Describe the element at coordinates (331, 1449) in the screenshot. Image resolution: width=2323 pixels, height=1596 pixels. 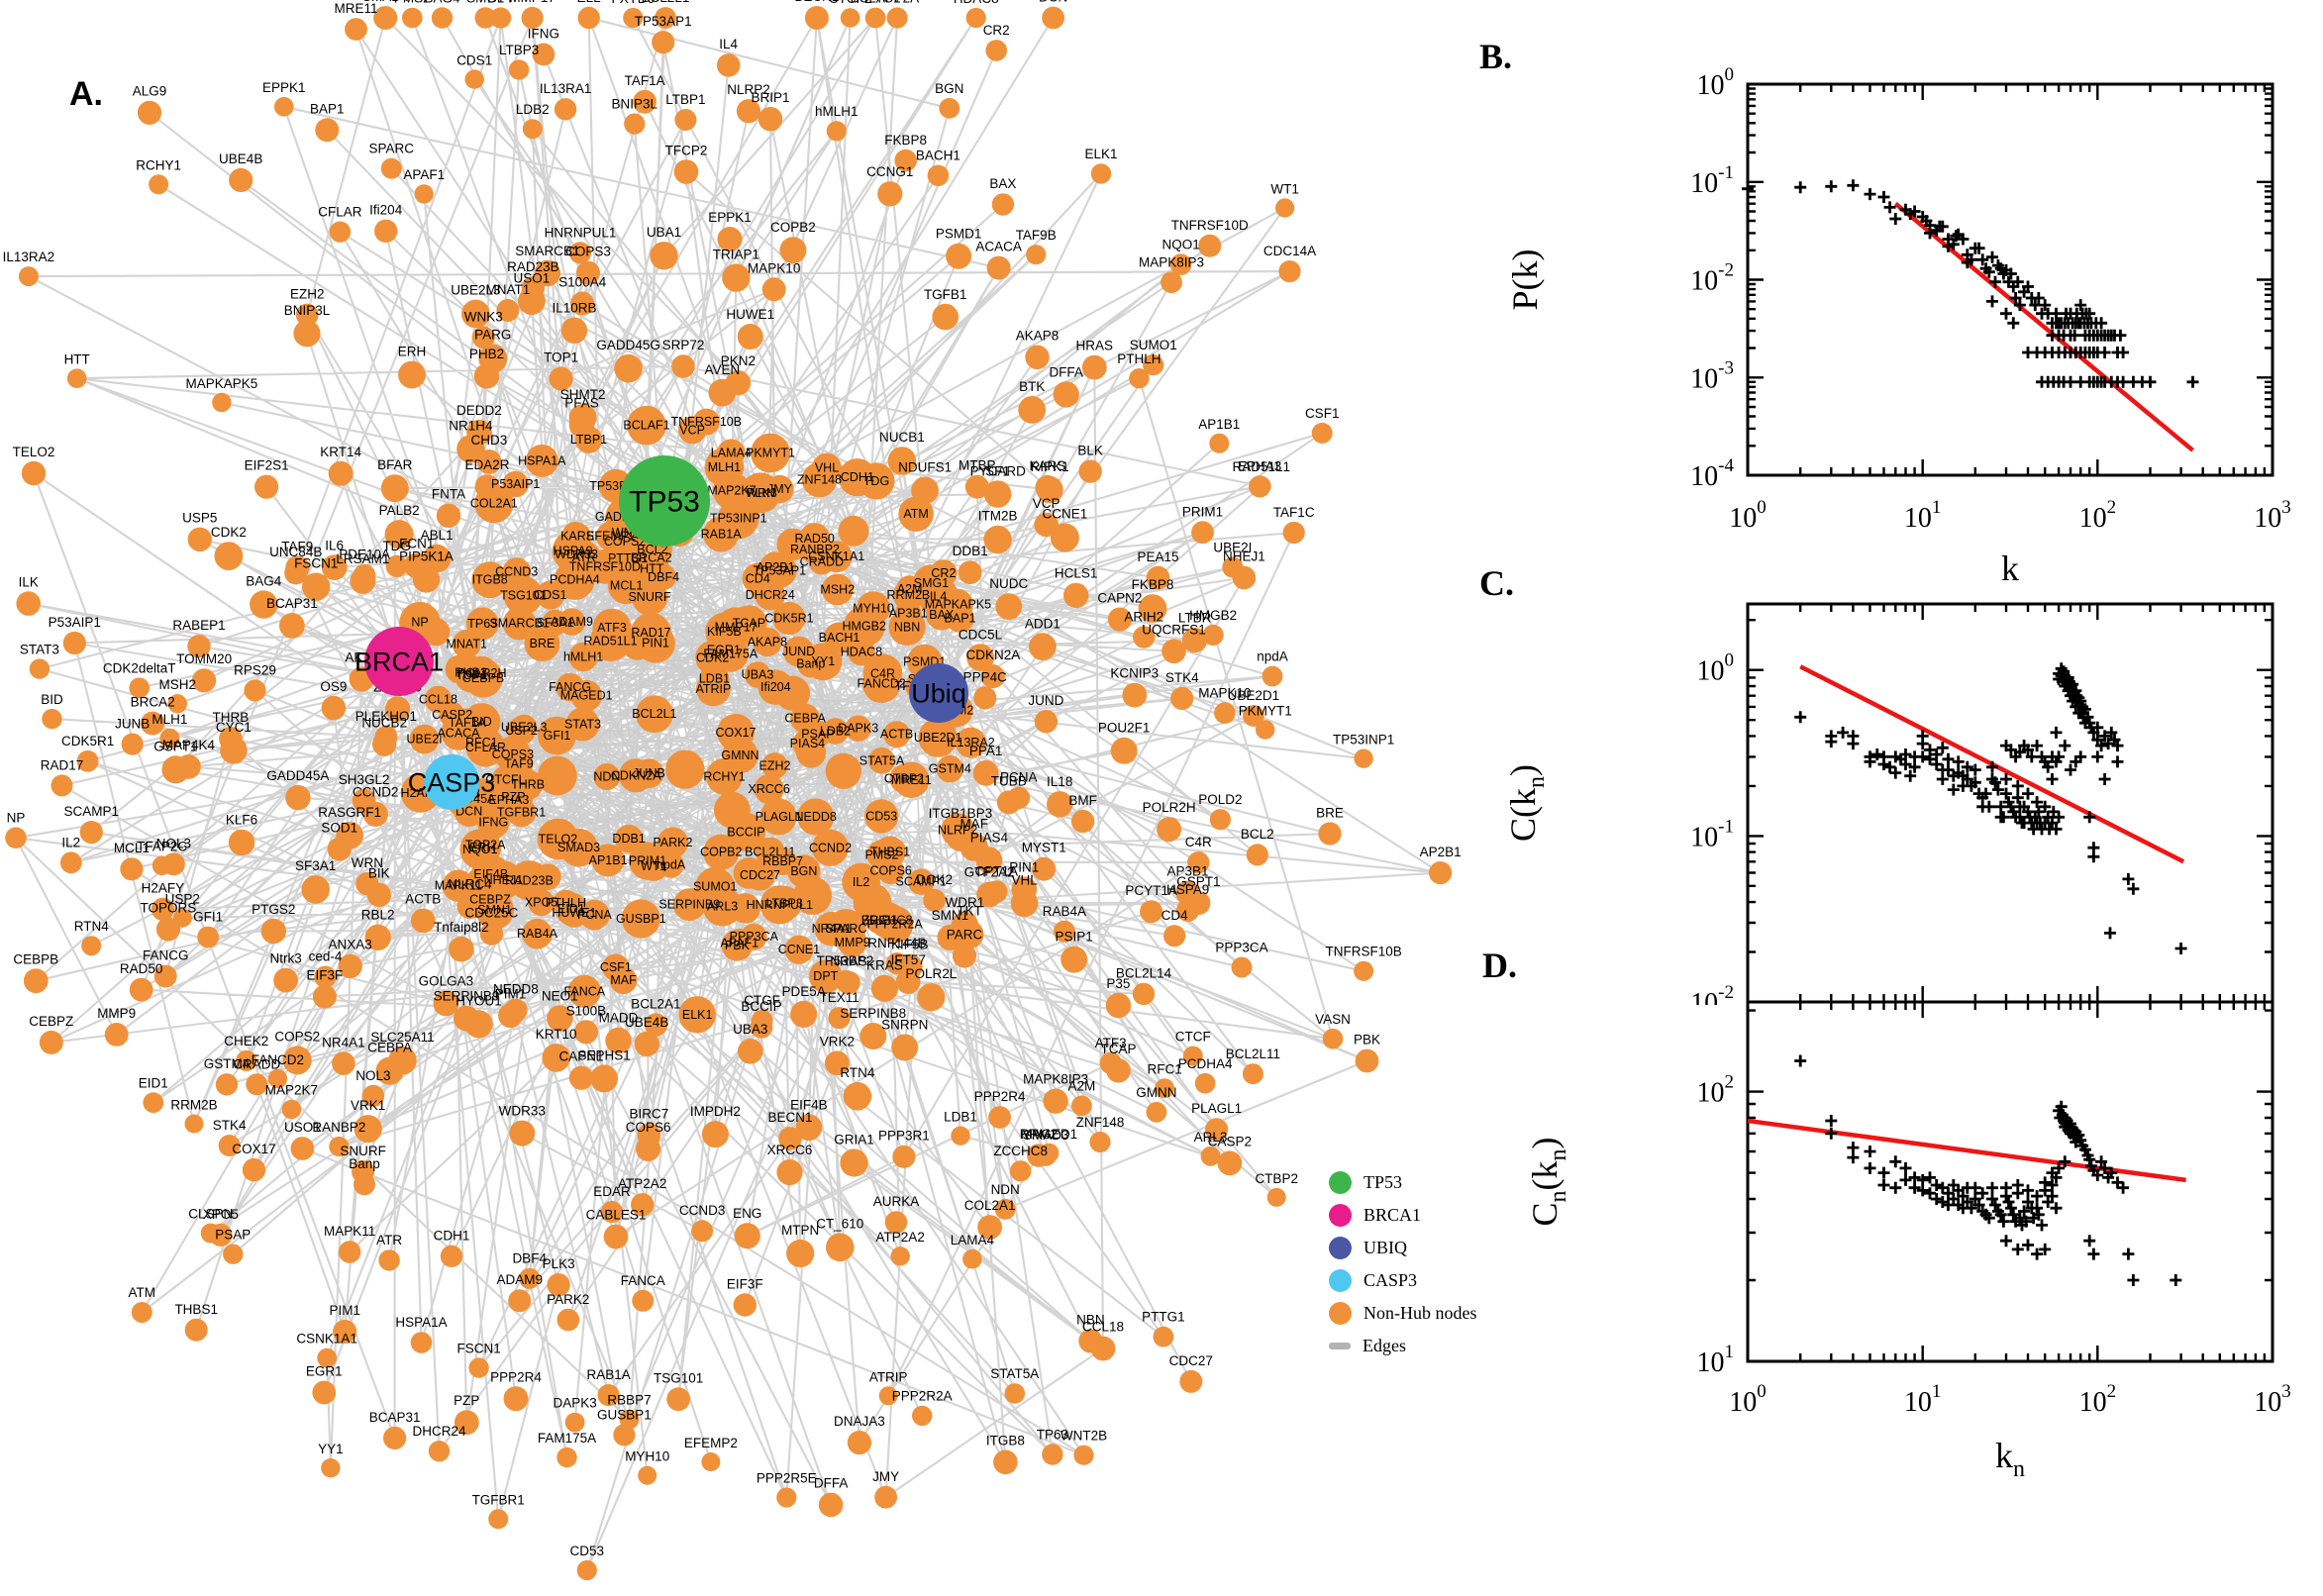
I see `gene-node-label: YY1` at that location.